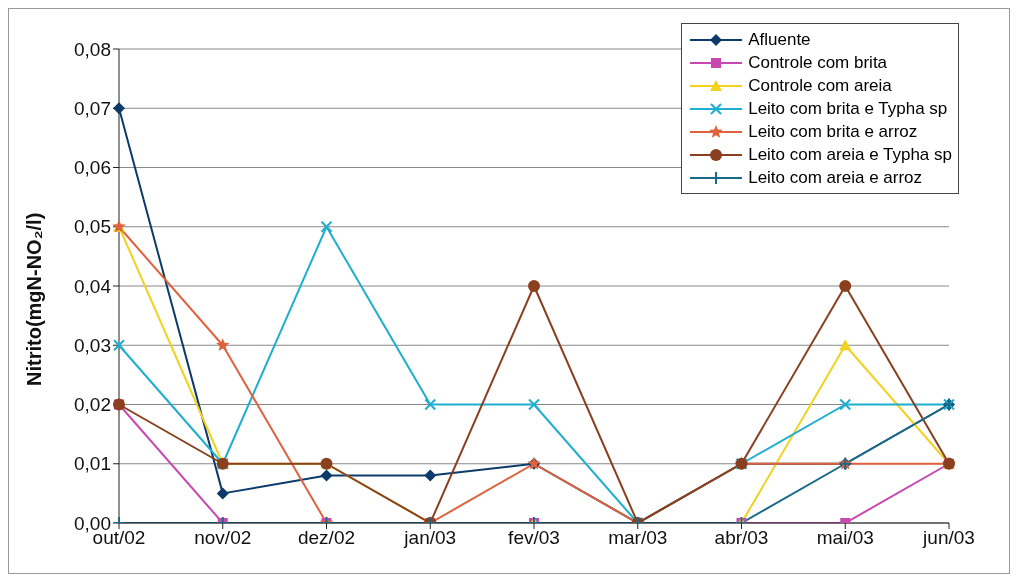 This screenshot has width=1020, height=582. What do you see at coordinates (34, 299) in the screenshot?
I see `y-axis-title: Nitrito(mgN-NO₂/l)` at bounding box center [34, 299].